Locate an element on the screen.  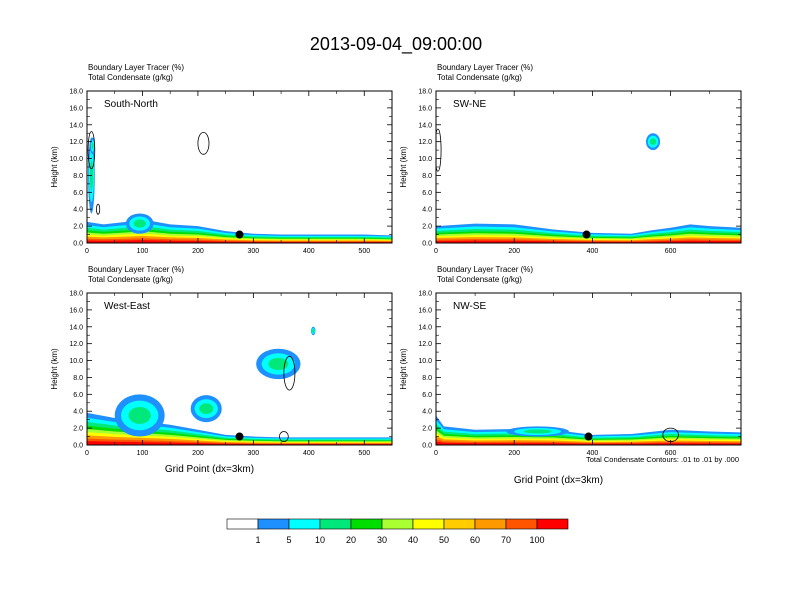
figure-title: 2013-09-04_09:00:00 is located at coordinates (396, 44).